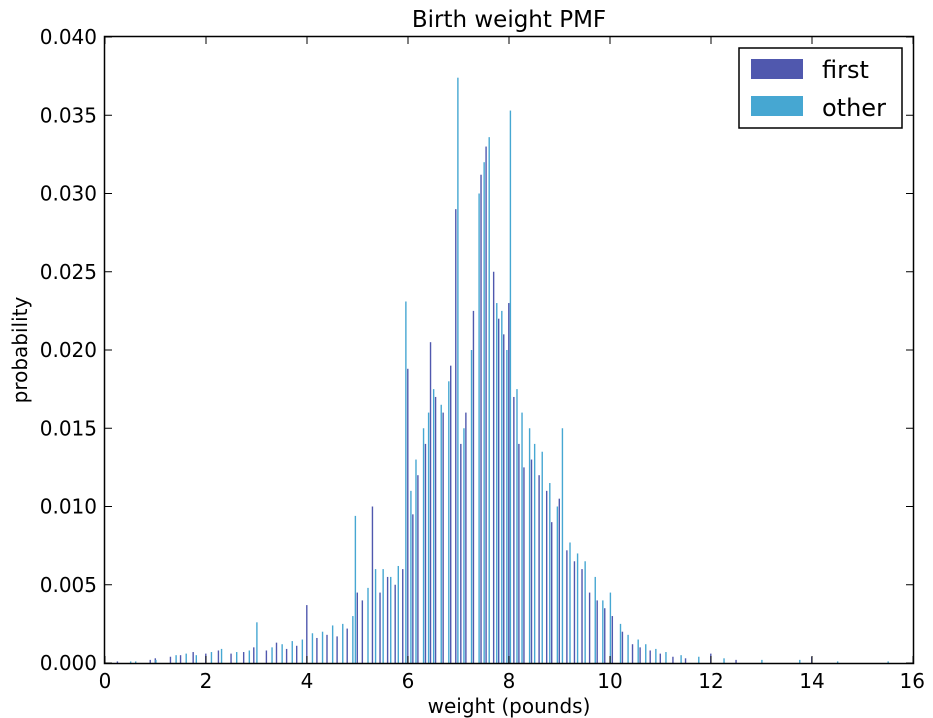 Image resolution: width=933 pixels, height=718 pixels. I want to click on y-tick-label-0: 0.000, so click(68, 663).